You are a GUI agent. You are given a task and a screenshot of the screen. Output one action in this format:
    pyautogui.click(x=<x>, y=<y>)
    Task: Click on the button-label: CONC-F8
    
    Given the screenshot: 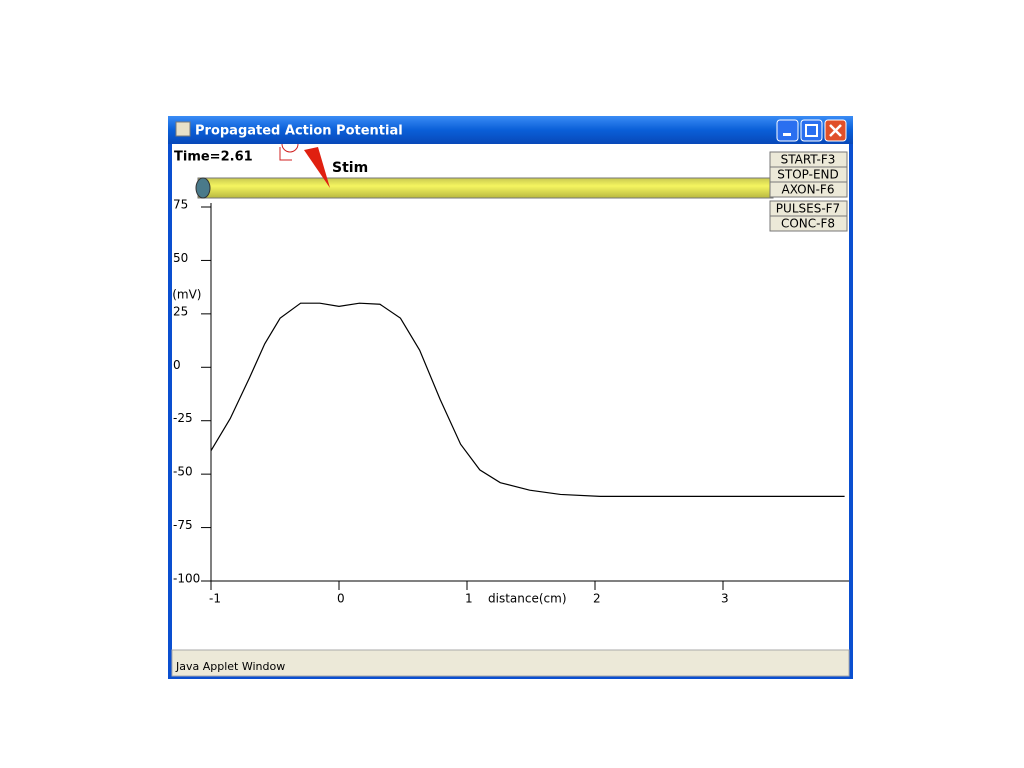 What is the action you would take?
    pyautogui.click(x=808, y=224)
    